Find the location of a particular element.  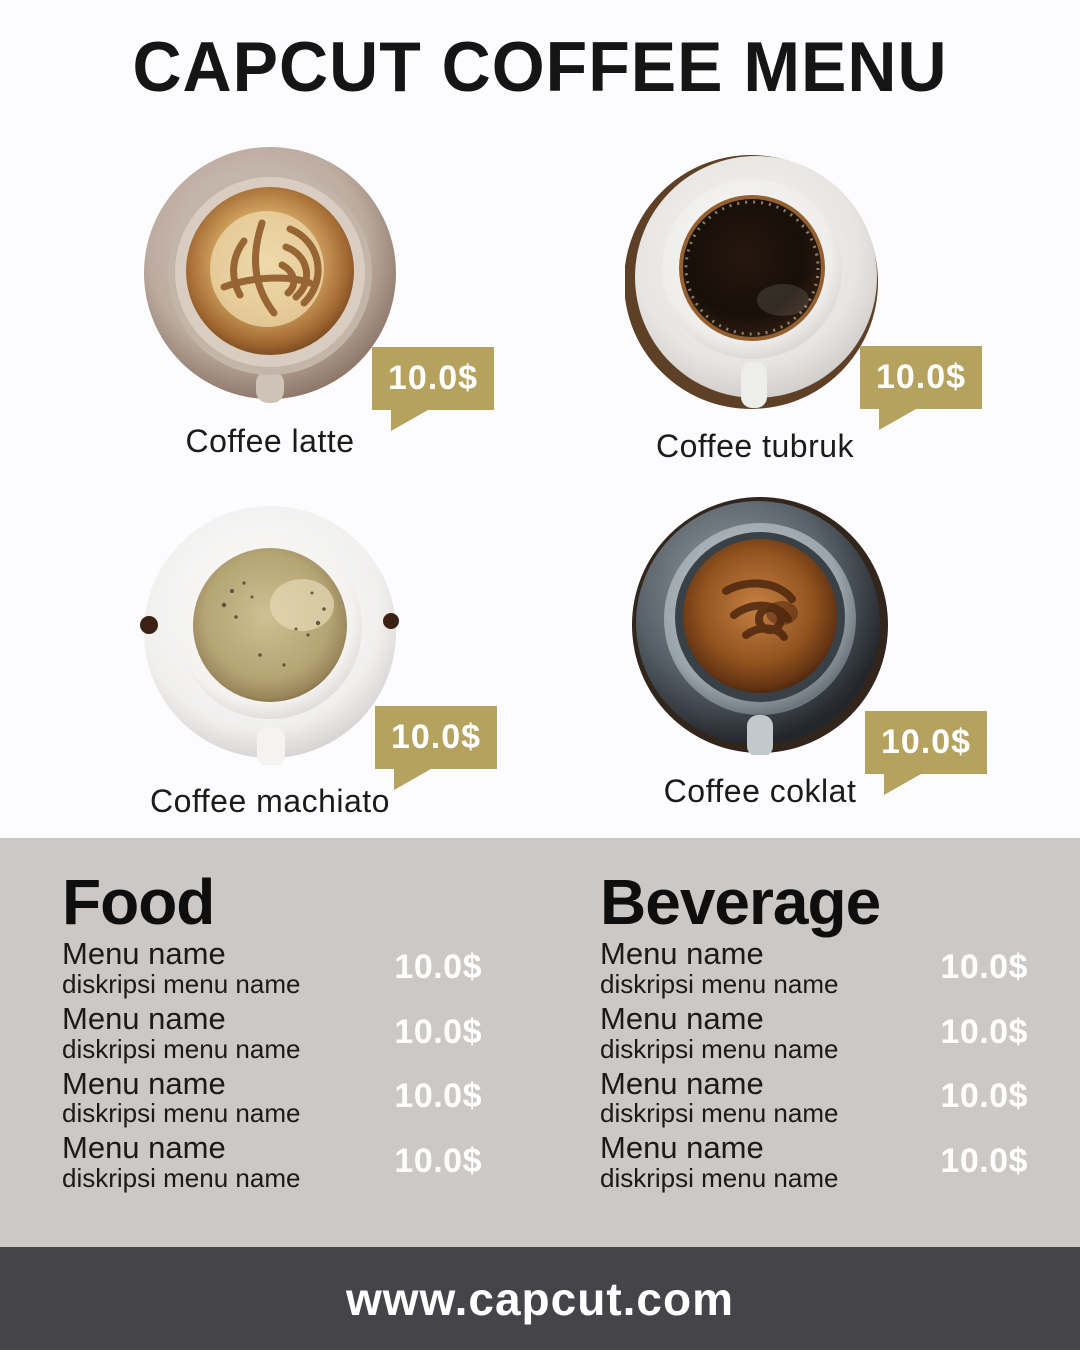

price-tag-coklat: 10.0$ is located at coordinates (926, 742).